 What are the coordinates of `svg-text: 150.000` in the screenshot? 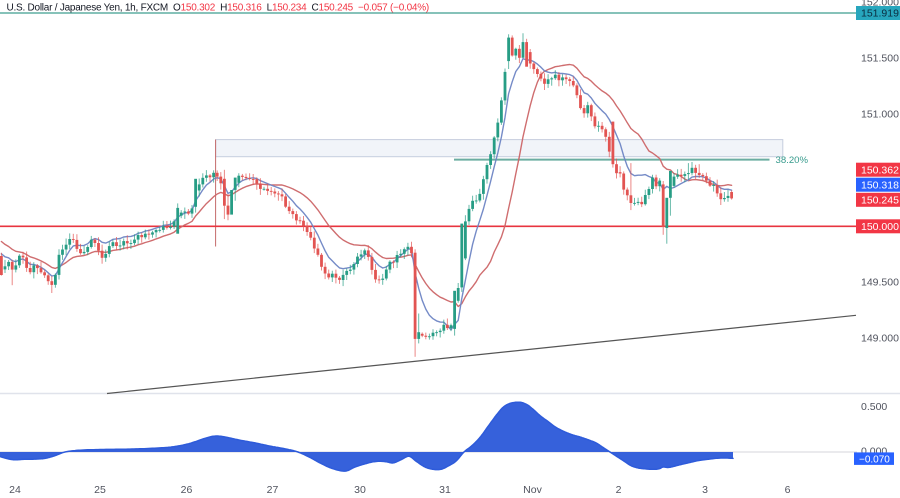 It's located at (880, 227).